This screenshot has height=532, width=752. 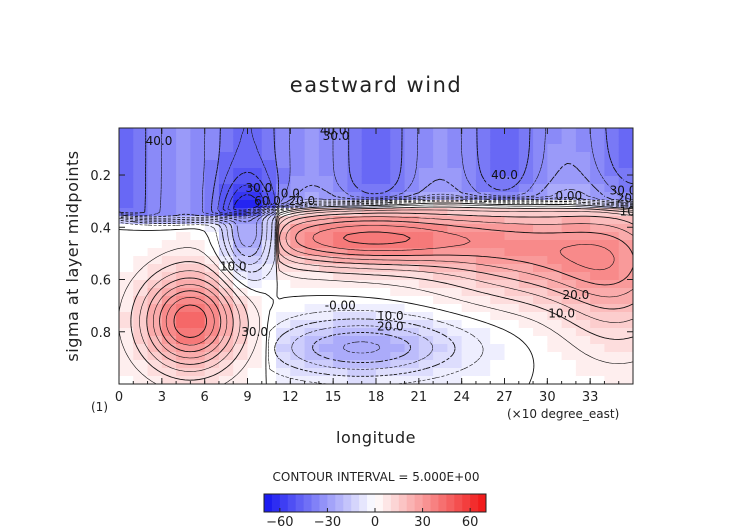 What do you see at coordinates (422, 522) in the screenshot?
I see `colorbar-tick-label: 30` at bounding box center [422, 522].